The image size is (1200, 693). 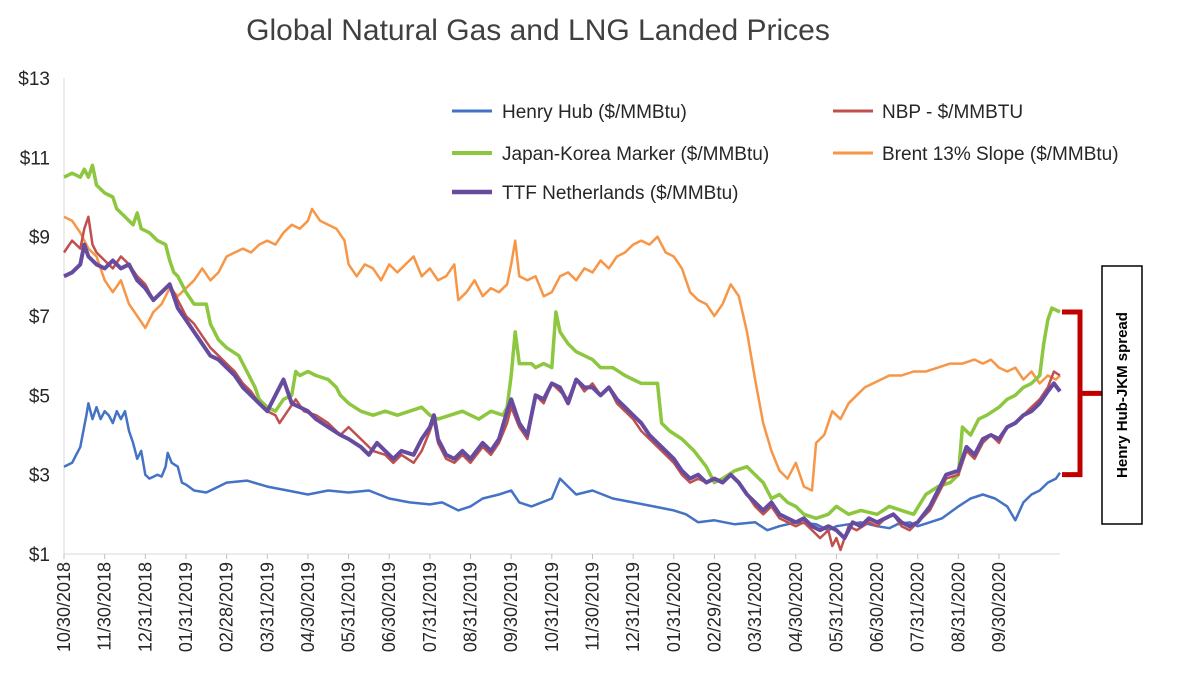 What do you see at coordinates (430, 607) in the screenshot?
I see `x-tick-label: 07/31/2019` at bounding box center [430, 607].